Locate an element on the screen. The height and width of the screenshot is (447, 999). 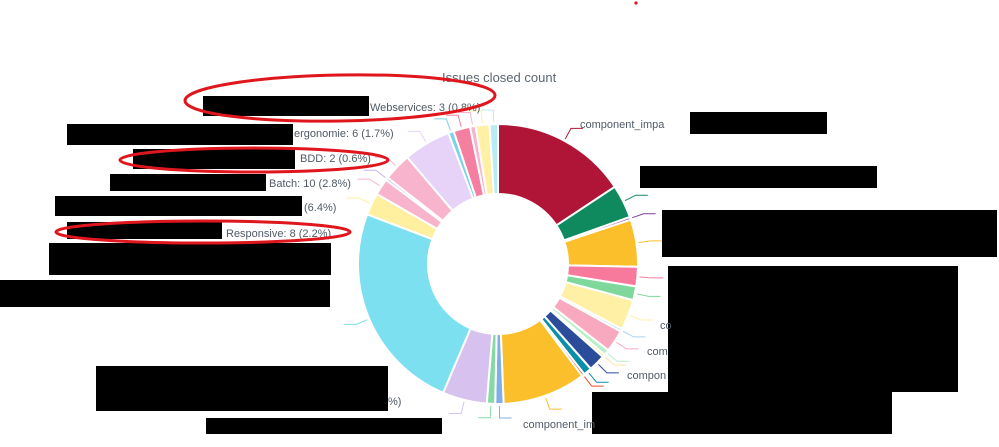
label-responsive: Responsive: 8 (2.2%) is located at coordinates (278, 234).